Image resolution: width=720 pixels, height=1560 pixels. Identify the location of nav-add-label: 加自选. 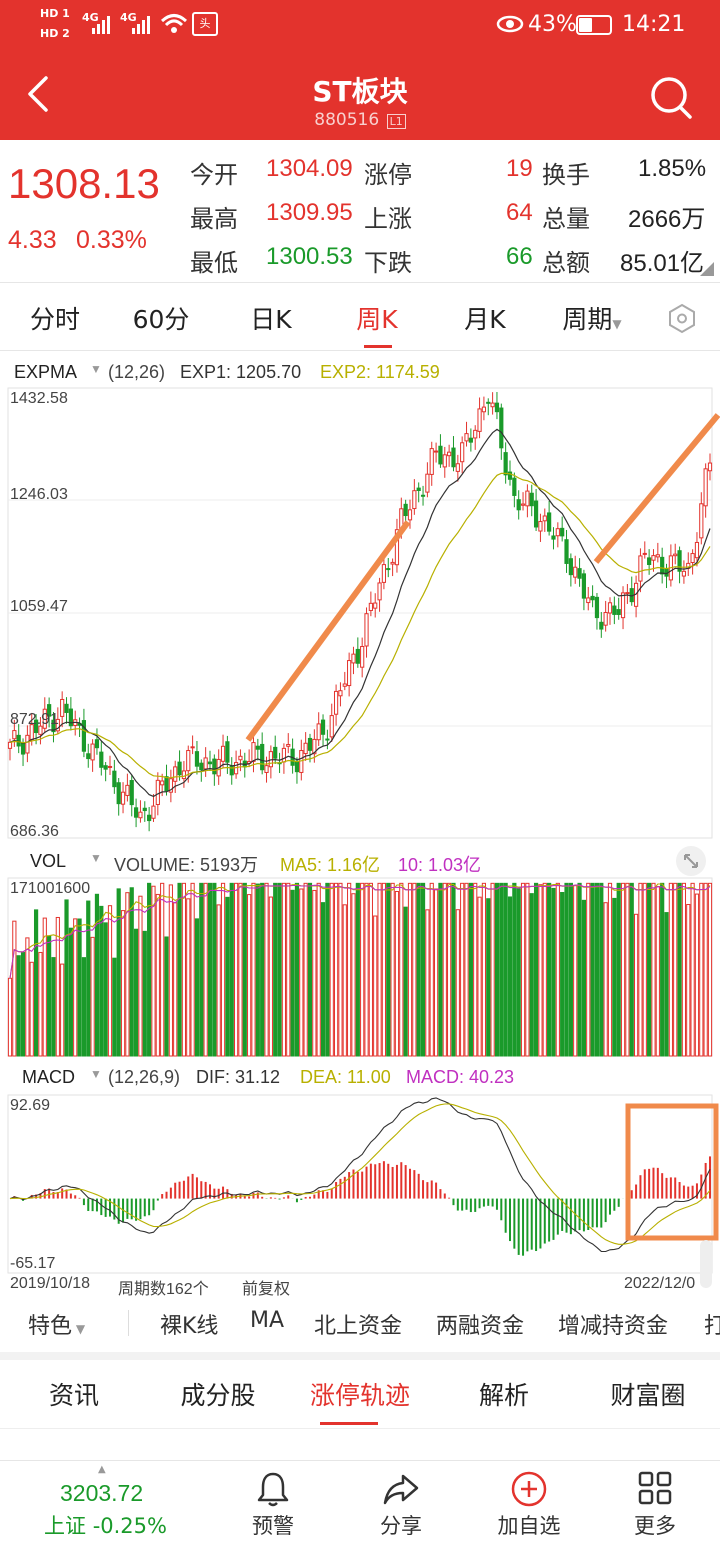
(529, 1526).